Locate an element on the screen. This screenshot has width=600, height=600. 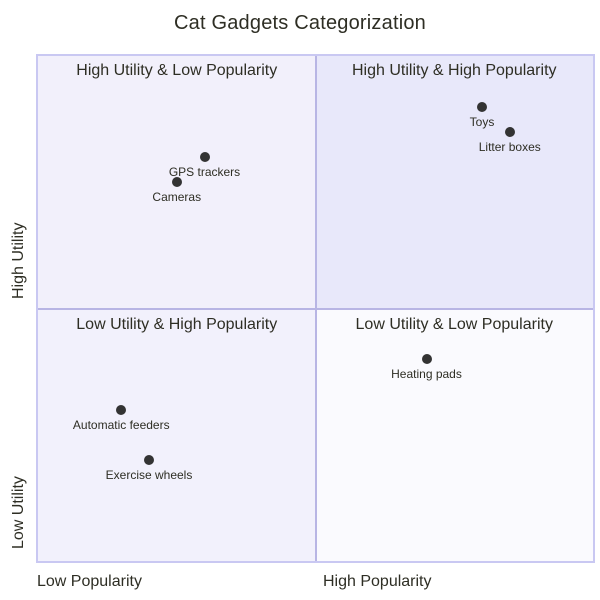
point-label-heating-pads: Heating pads is located at coordinates (426, 374).